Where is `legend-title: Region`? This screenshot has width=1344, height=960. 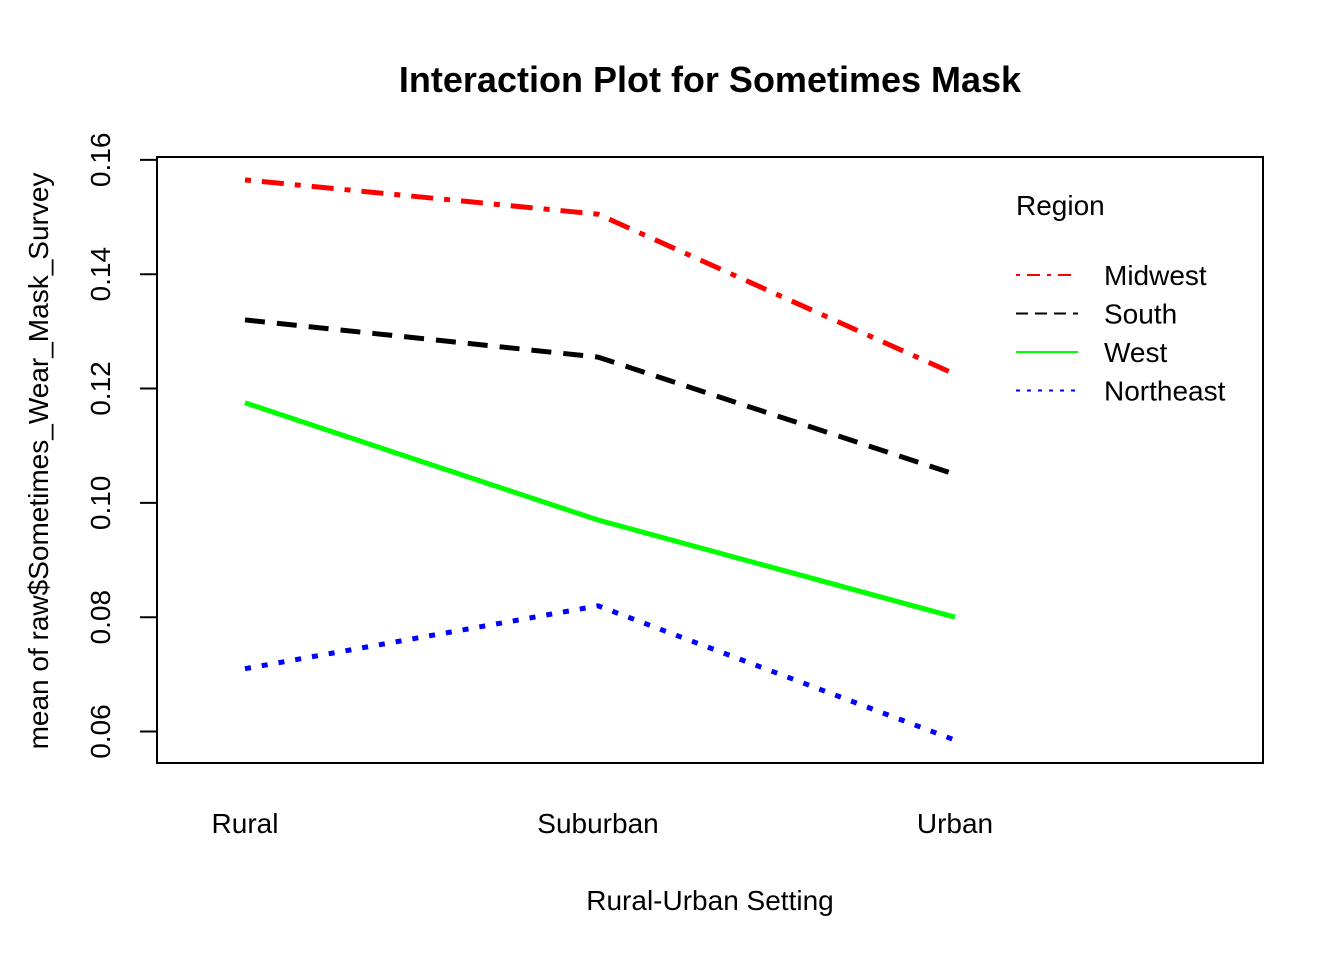
legend-title: Region is located at coordinates (1060, 205).